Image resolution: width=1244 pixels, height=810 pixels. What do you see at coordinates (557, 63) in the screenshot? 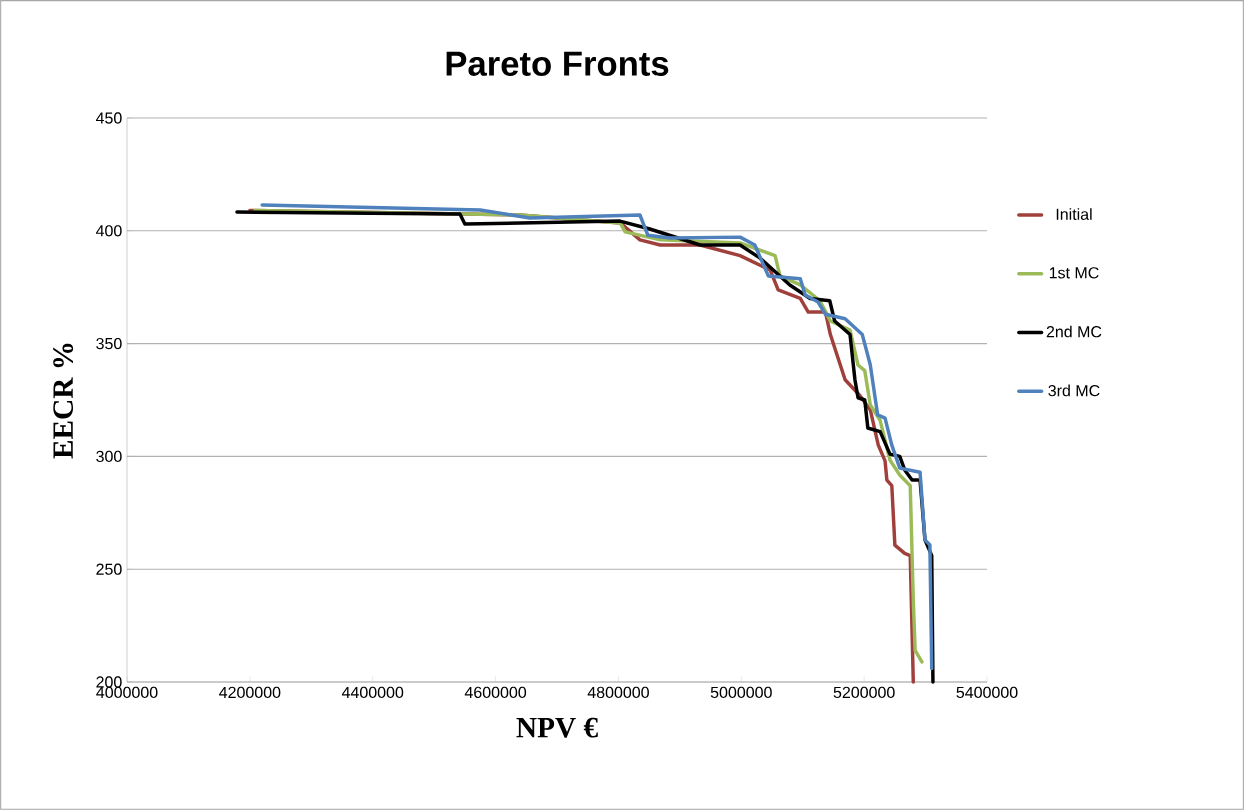
I see `chart-title: Pareto Fronts` at bounding box center [557, 63].